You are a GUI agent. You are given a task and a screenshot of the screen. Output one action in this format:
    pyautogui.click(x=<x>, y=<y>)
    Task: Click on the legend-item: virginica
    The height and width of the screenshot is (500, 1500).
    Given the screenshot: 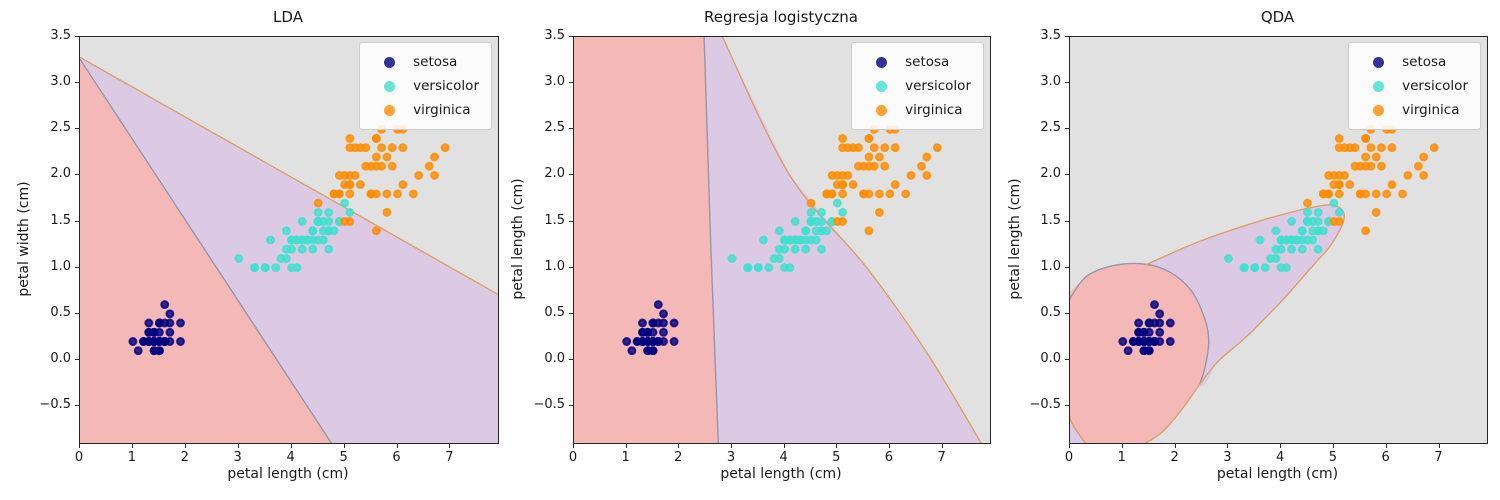 What is the action you would take?
    pyautogui.click(x=1413, y=110)
    